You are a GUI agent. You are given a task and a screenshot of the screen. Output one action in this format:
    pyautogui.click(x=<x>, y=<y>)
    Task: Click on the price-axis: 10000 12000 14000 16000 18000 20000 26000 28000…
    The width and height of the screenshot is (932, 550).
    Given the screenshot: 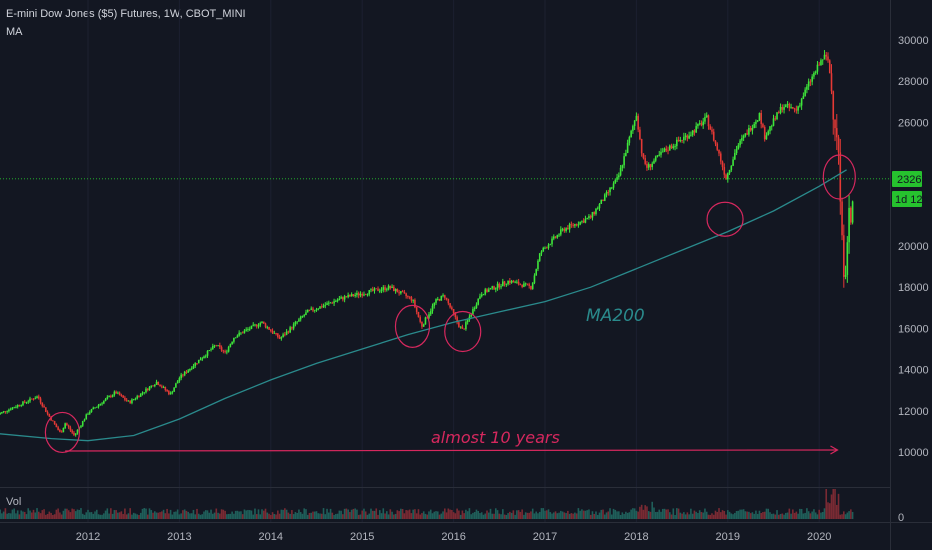 What is the action you would take?
    pyautogui.click(x=913, y=247)
    